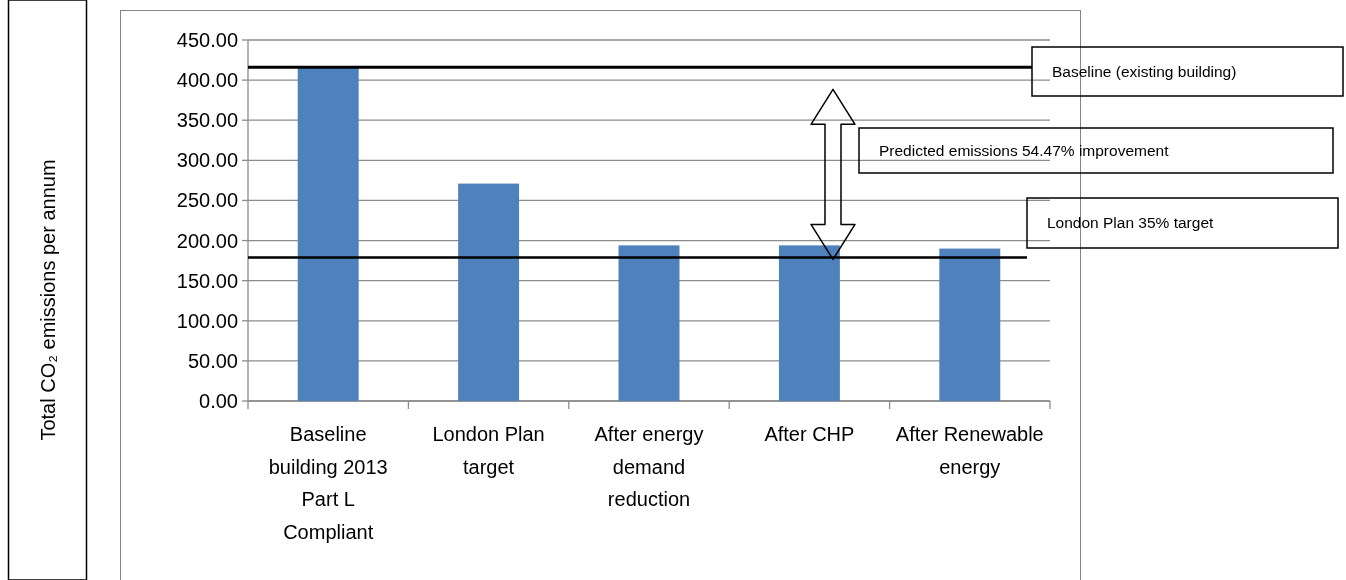 Image resolution: width=1346 pixels, height=580 pixels. I want to click on annotation: Predicted emissions 54.47% improvement, so click(1024, 150).